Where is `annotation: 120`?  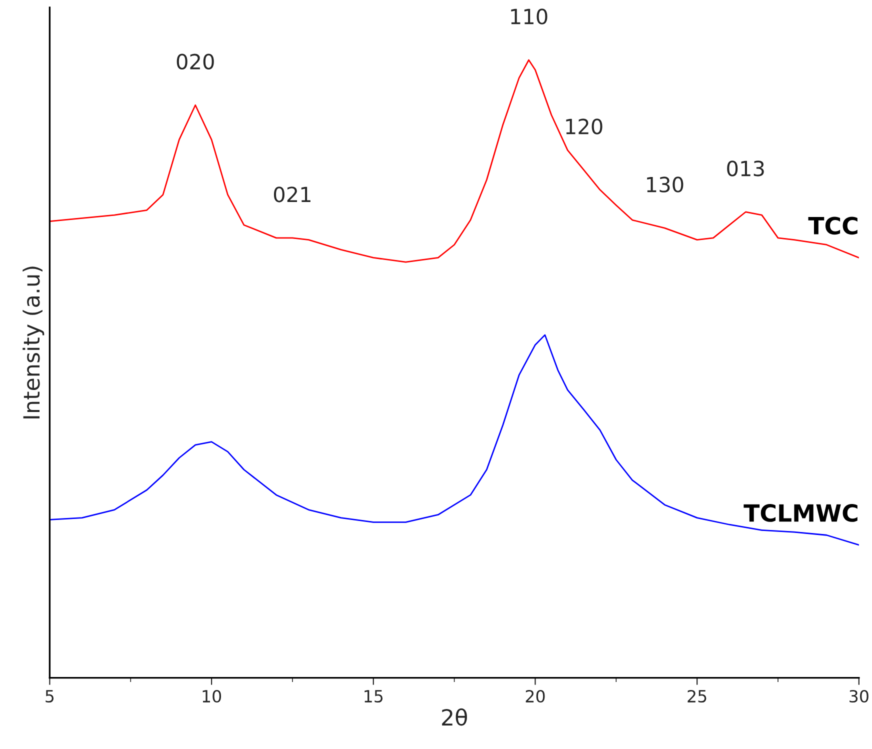
annotation: 120 is located at coordinates (584, 126).